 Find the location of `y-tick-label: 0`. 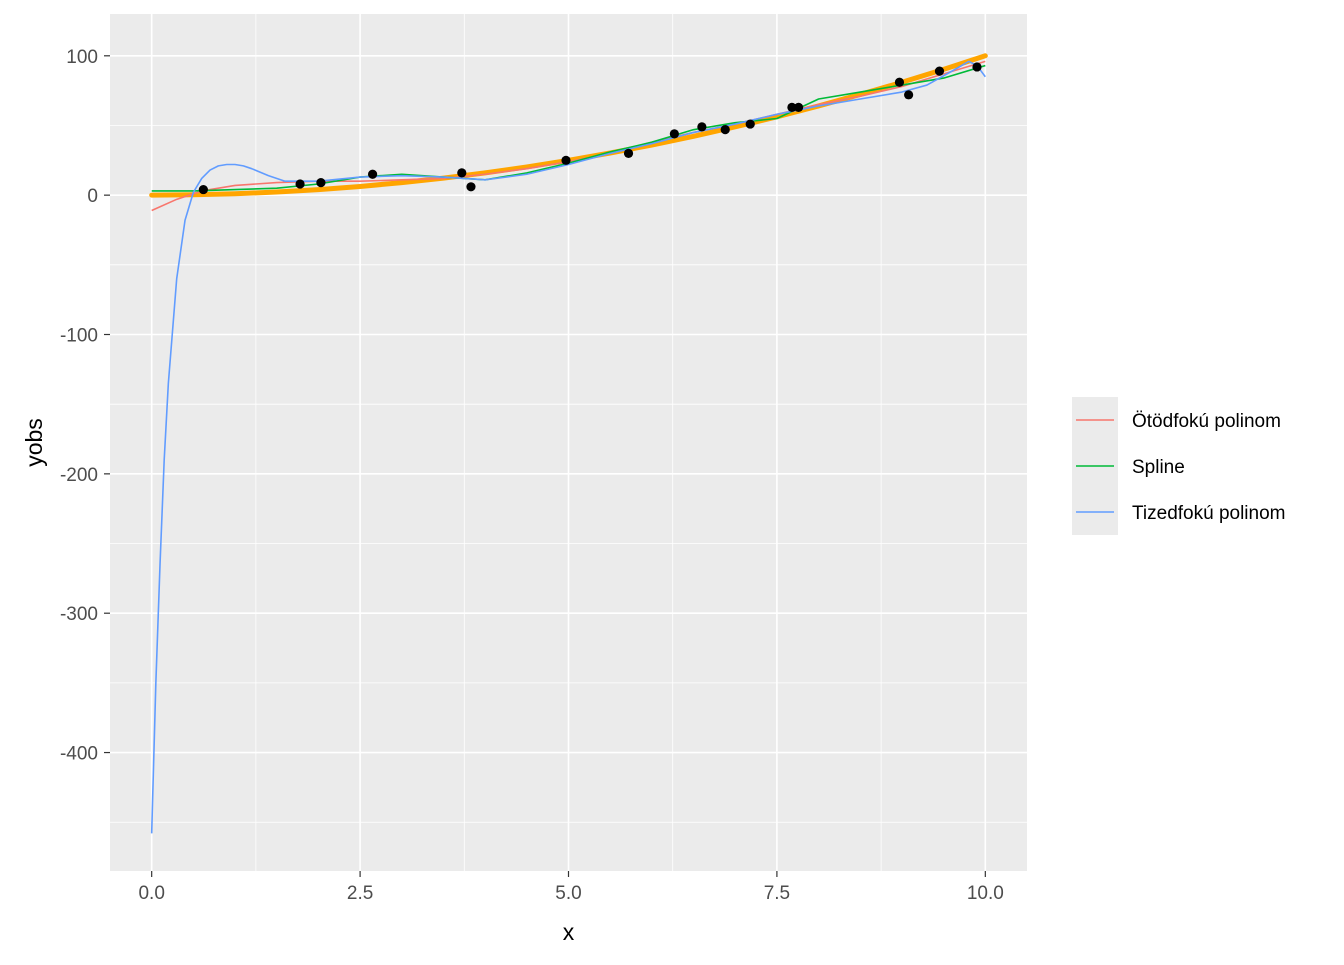

y-tick-label: 0 is located at coordinates (92, 196).